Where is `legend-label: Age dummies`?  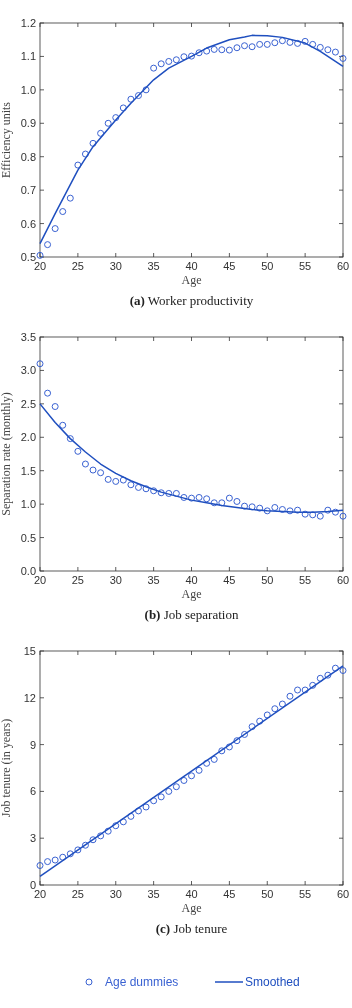 legend-label: Age dummies is located at coordinates (142, 982).